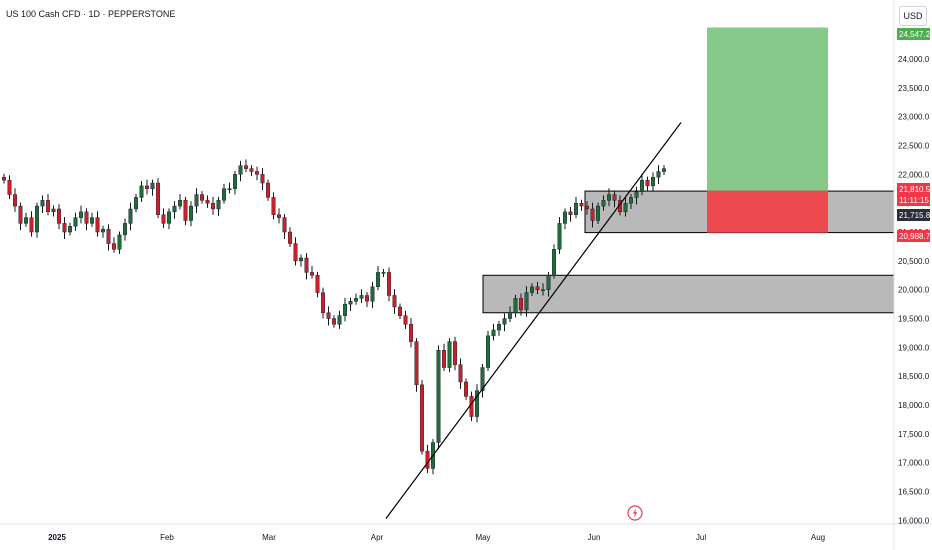 The width and height of the screenshot is (932, 550). What do you see at coordinates (914, 434) in the screenshot?
I see `price-tick-label: 17,500.0` at bounding box center [914, 434].